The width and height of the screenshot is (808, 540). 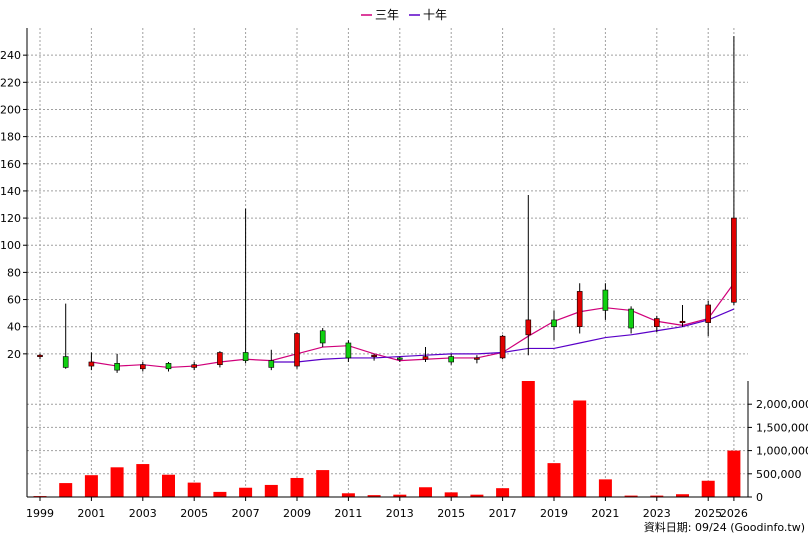 I want to click on candle-2023, so click(x=656, y=324).